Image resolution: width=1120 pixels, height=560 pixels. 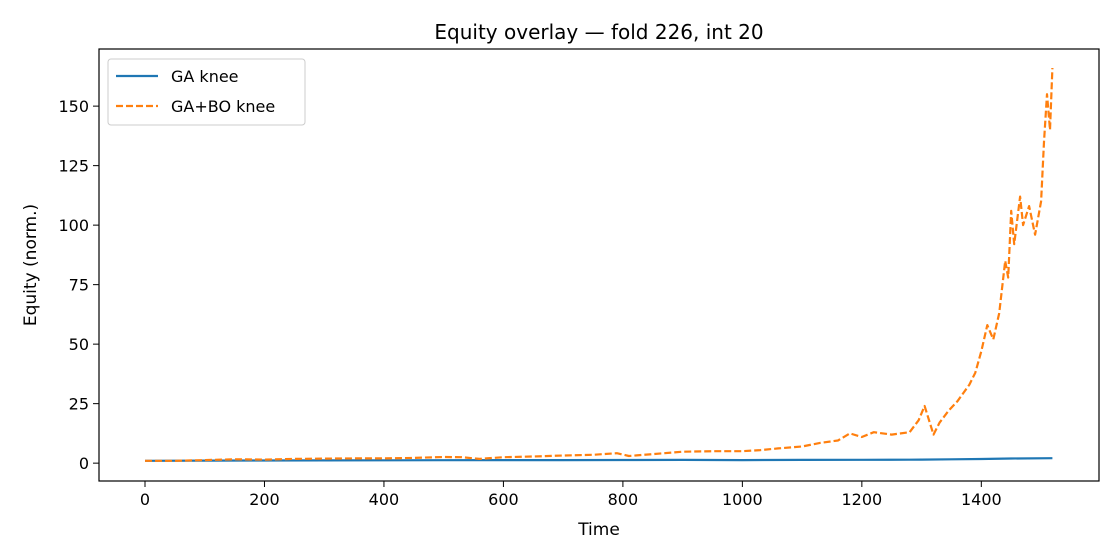 What do you see at coordinates (79, 344) in the screenshot?
I see `y-tick-label: 50` at bounding box center [79, 344].